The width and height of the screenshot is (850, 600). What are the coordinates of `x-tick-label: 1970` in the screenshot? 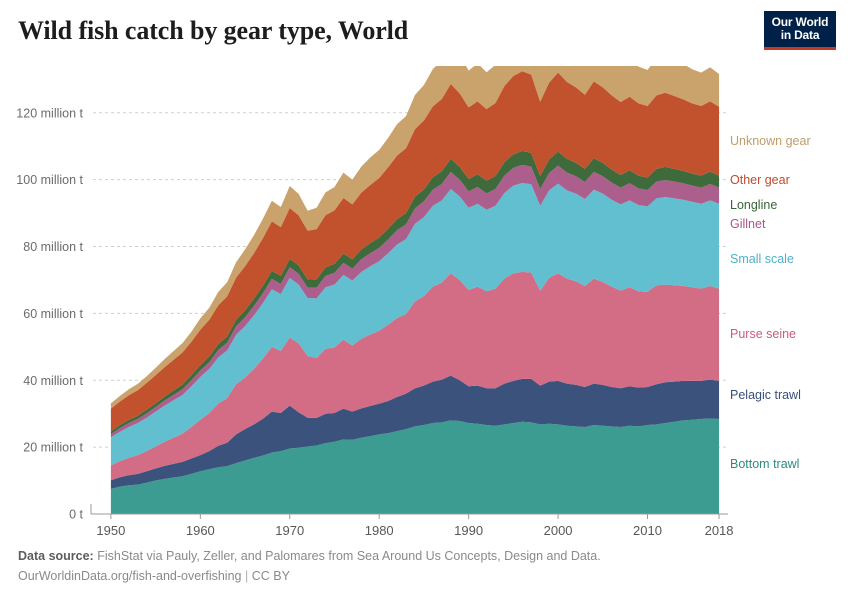 It's located at (289, 529).